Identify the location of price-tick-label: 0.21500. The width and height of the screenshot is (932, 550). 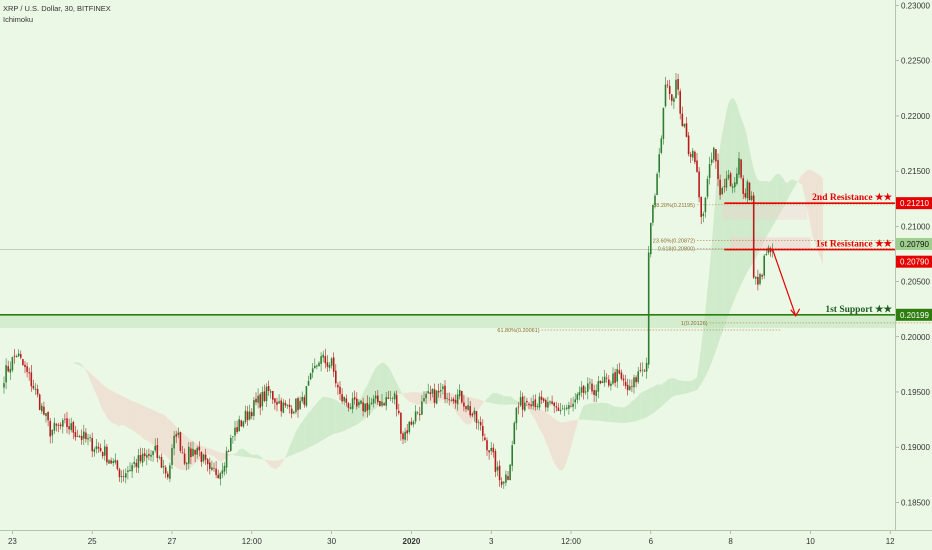
(915, 171).